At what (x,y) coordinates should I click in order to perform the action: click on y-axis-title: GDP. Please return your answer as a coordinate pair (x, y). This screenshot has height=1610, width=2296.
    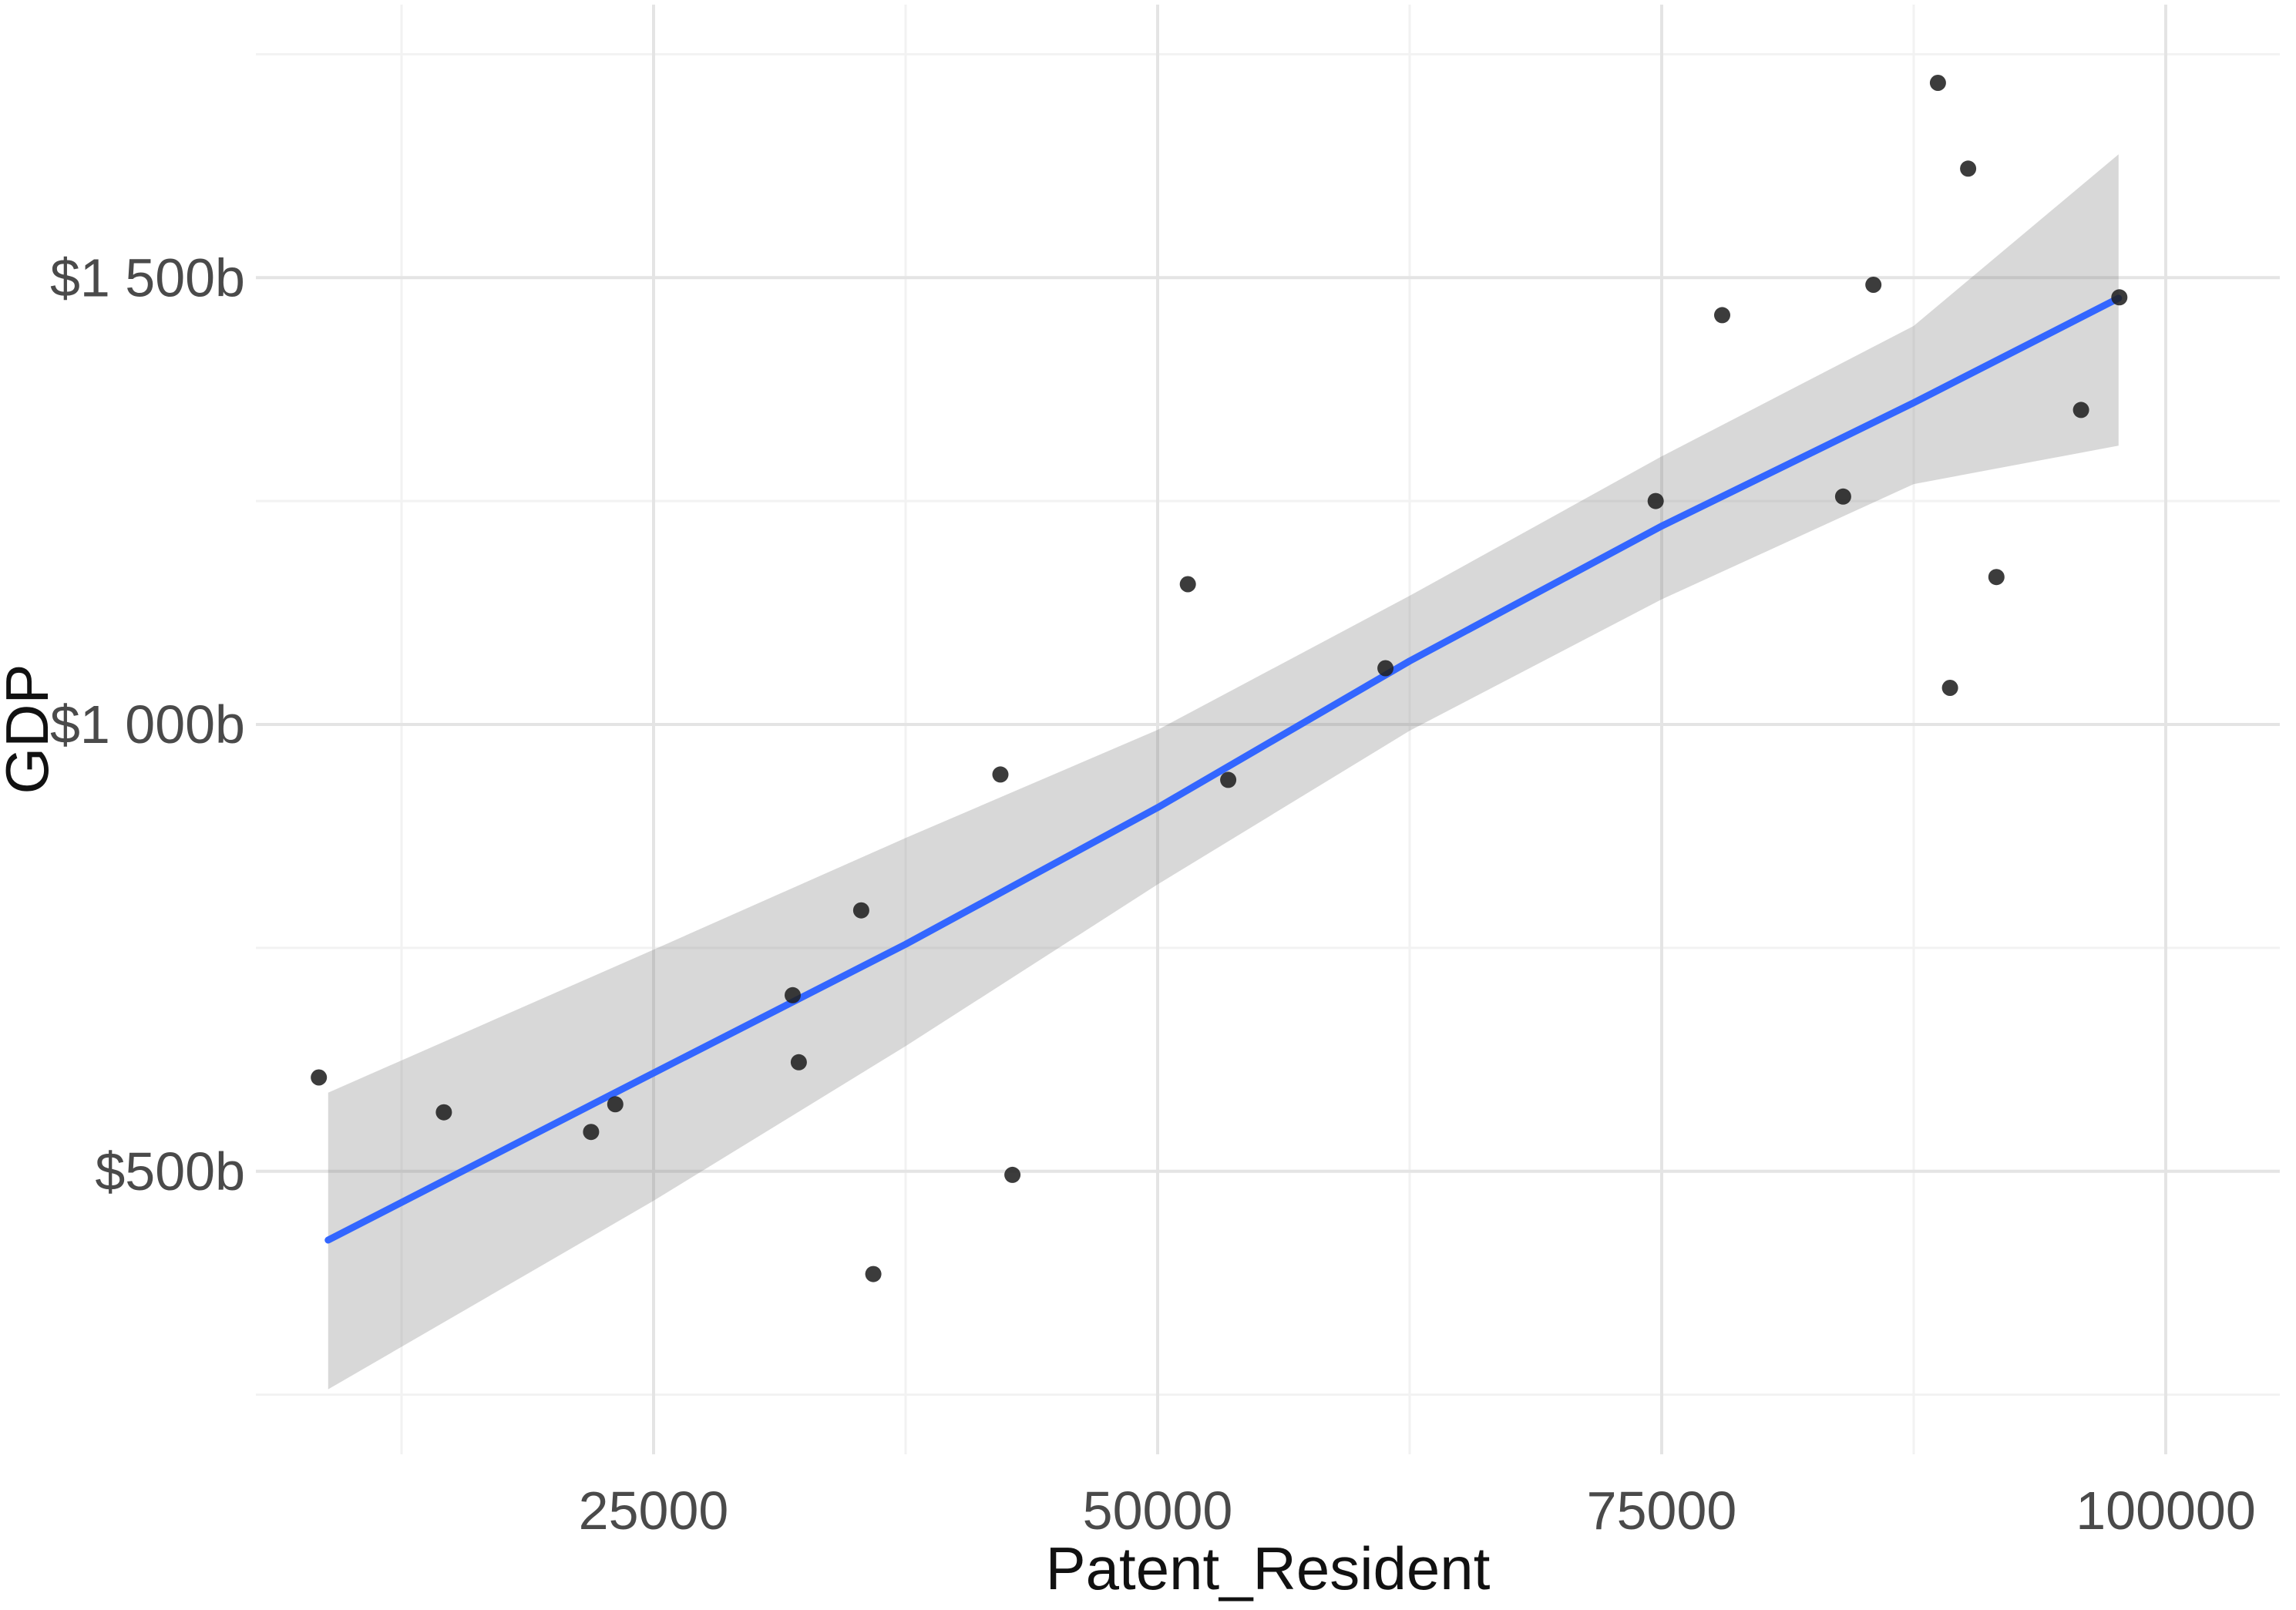
    Looking at the image, I should click on (31, 729).